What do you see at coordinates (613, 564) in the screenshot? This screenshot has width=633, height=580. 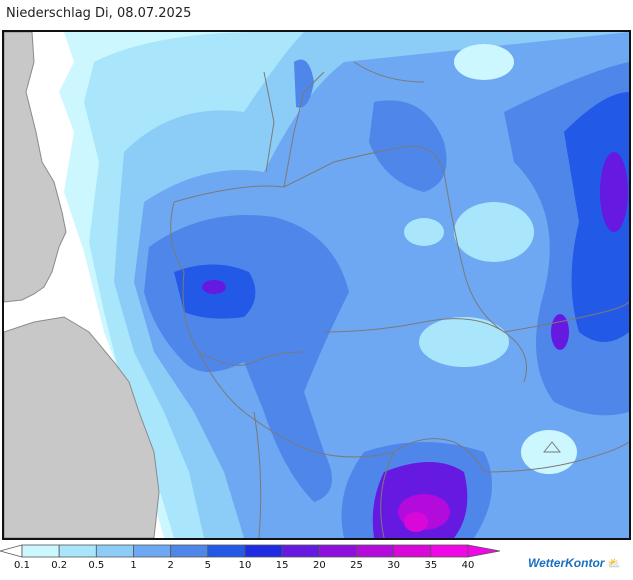 I see `weather-logo-icon: ⛅` at bounding box center [613, 564].